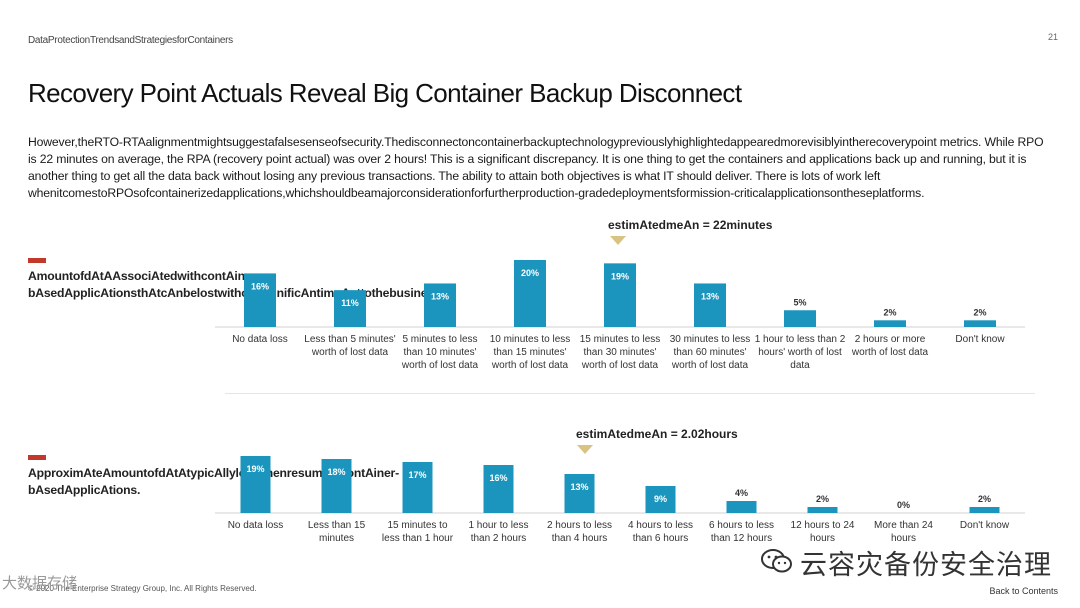 The width and height of the screenshot is (1080, 608). What do you see at coordinates (260, 286) in the screenshot?
I see `chart1-value-label: 16%` at bounding box center [260, 286].